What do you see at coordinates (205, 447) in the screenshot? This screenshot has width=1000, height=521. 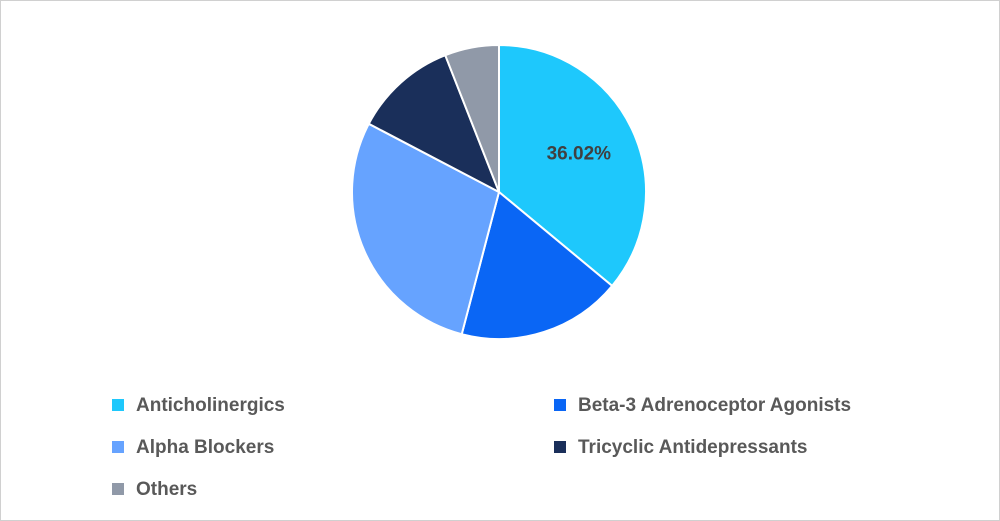 I see `legend-label: Alpha Blockers` at bounding box center [205, 447].